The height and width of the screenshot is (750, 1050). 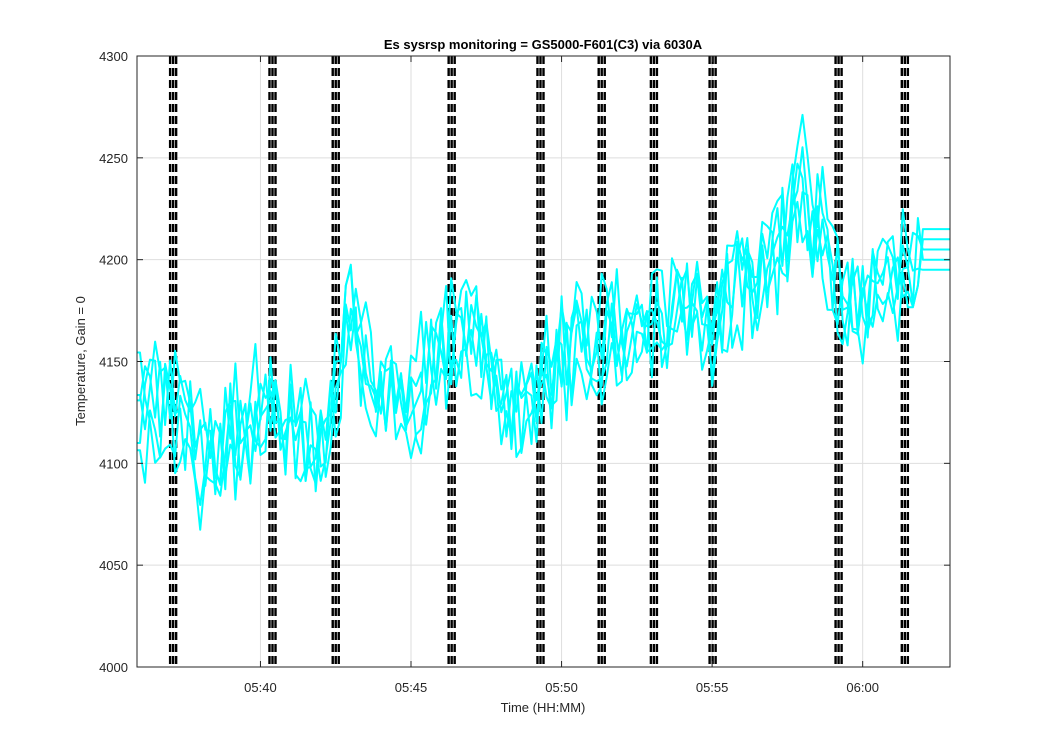 I want to click on y-tick-label: 4000, so click(x=113, y=667).